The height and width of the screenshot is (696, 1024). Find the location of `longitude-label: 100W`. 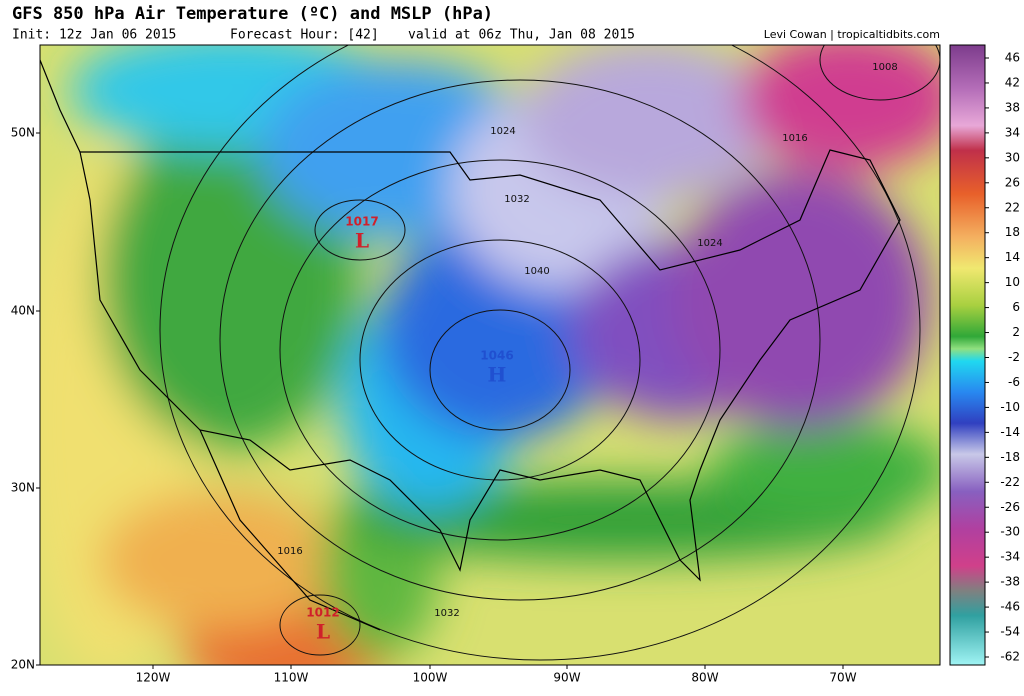

longitude-label: 100W is located at coordinates (430, 678).